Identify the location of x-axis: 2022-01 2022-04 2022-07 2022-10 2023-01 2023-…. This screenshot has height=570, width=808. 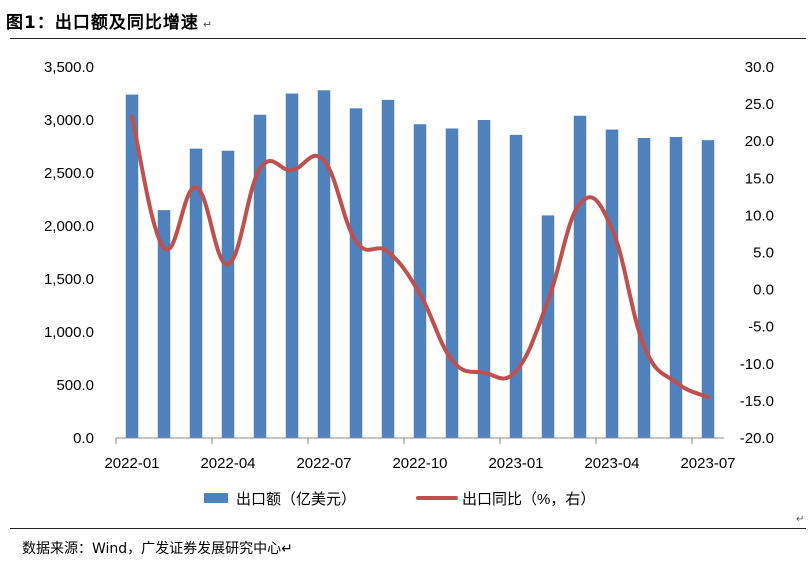
(420, 455).